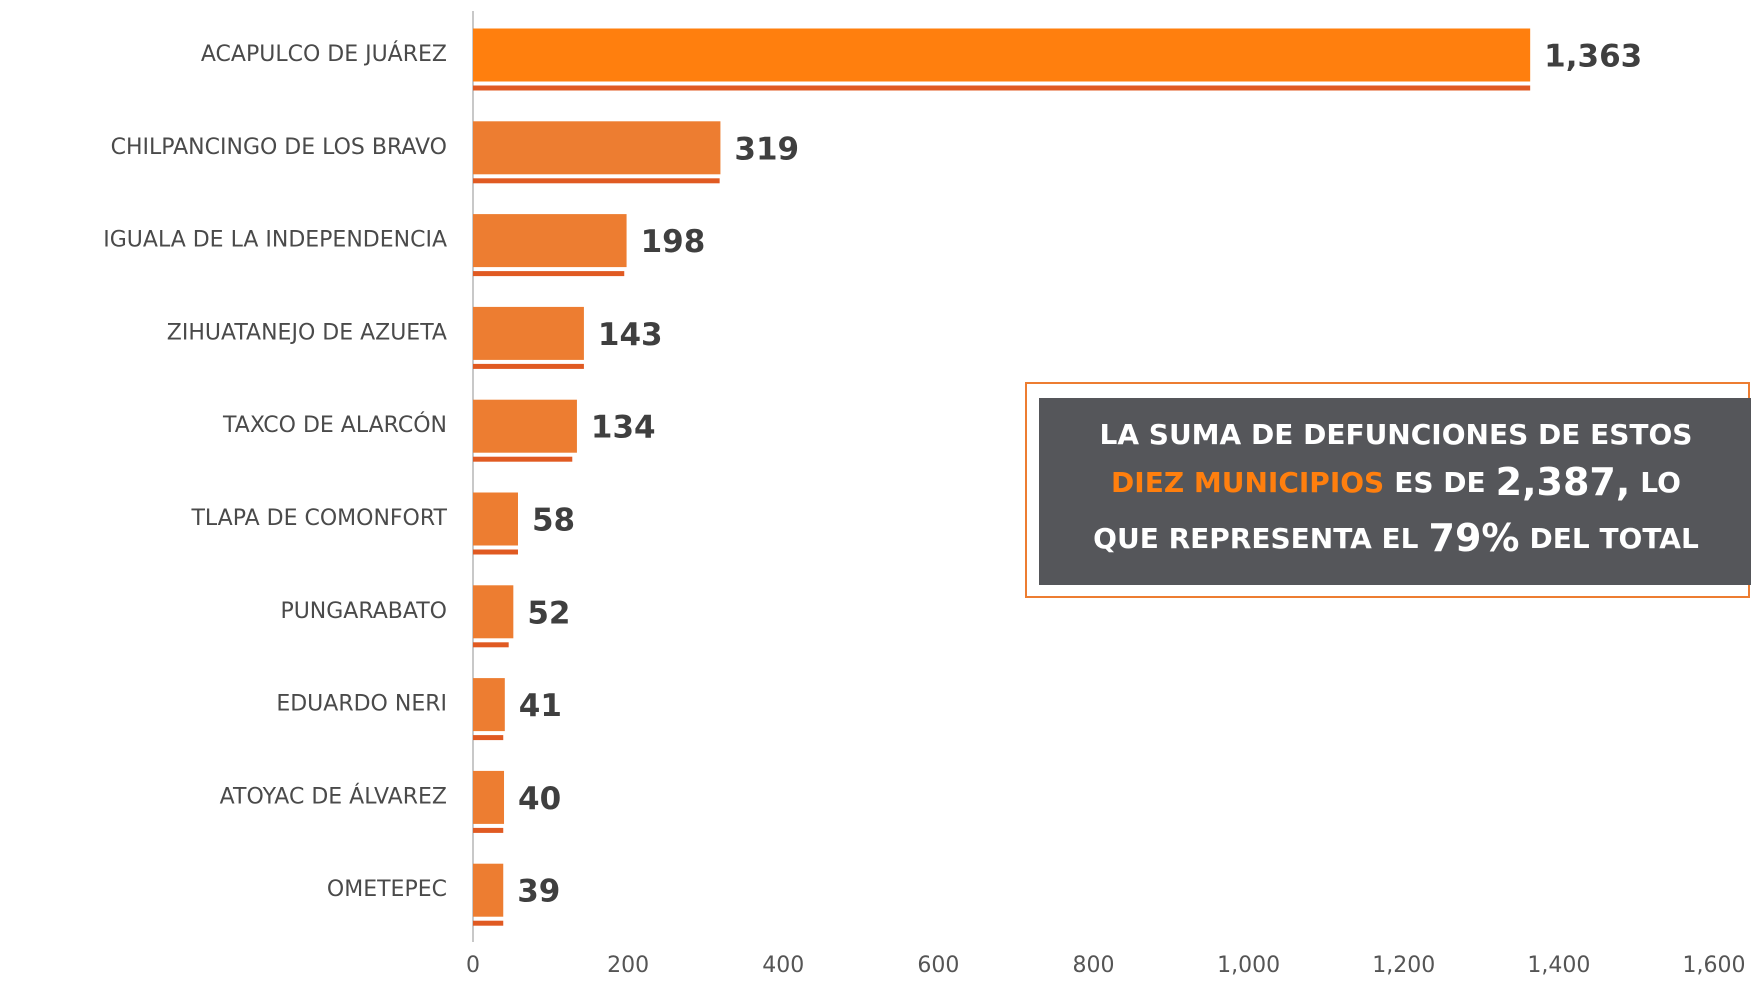 The height and width of the screenshot is (986, 1751). What do you see at coordinates (766, 149) in the screenshot?
I see `value-label: 319` at bounding box center [766, 149].